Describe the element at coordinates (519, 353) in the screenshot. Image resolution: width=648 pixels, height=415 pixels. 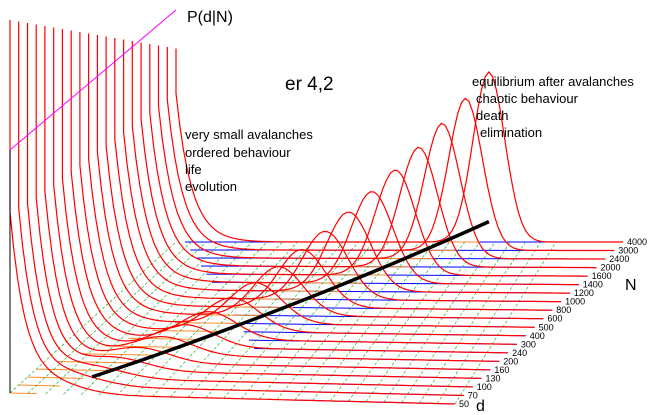
I see `n-tick-240: 240` at that location.